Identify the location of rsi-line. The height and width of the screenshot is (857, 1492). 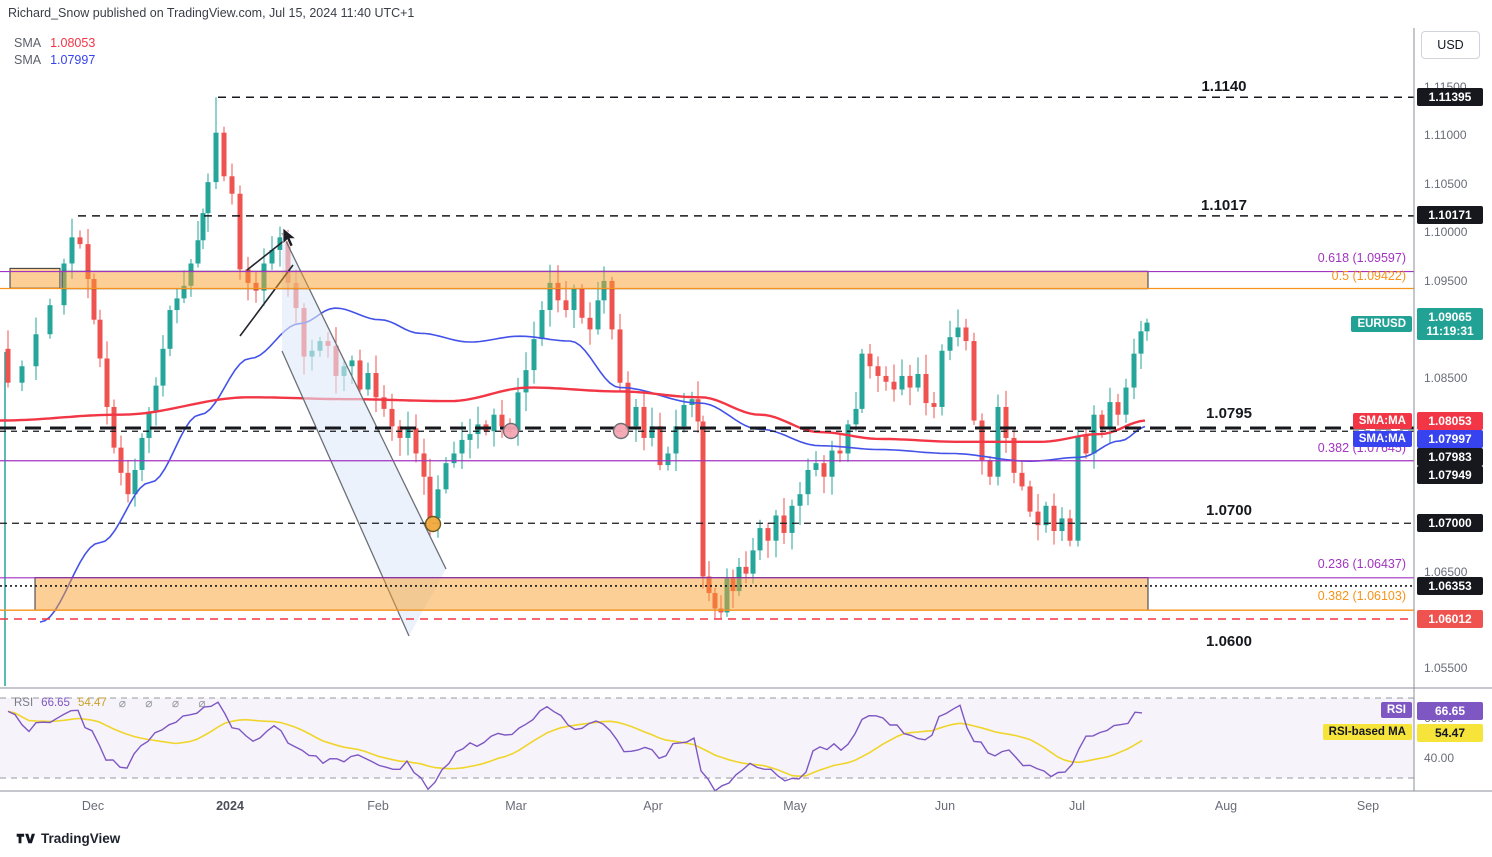
(575, 746).